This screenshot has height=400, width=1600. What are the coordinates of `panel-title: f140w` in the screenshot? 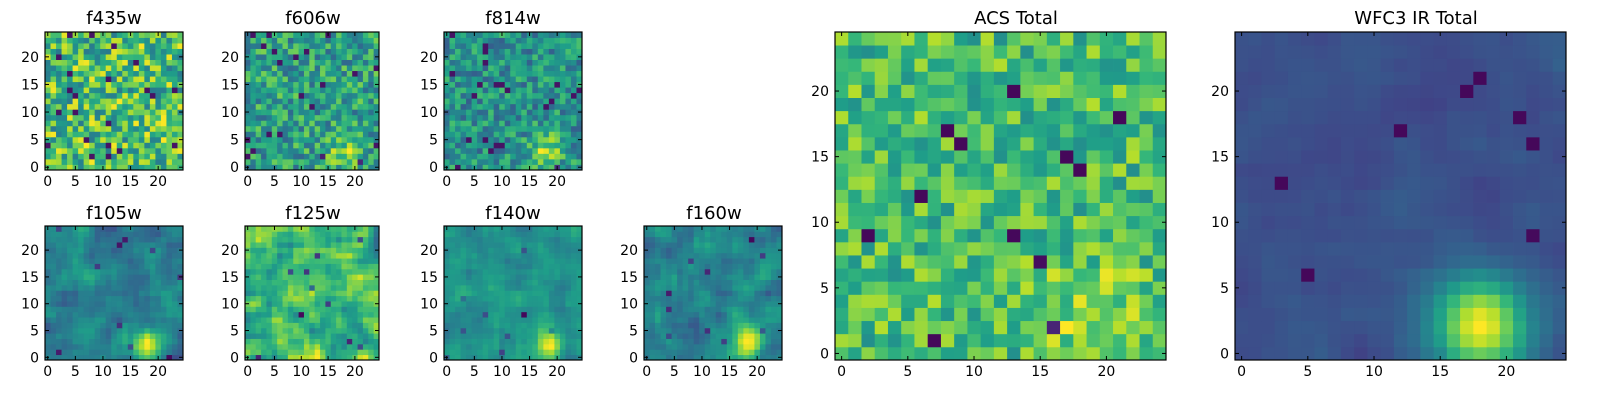 It's located at (512, 213).